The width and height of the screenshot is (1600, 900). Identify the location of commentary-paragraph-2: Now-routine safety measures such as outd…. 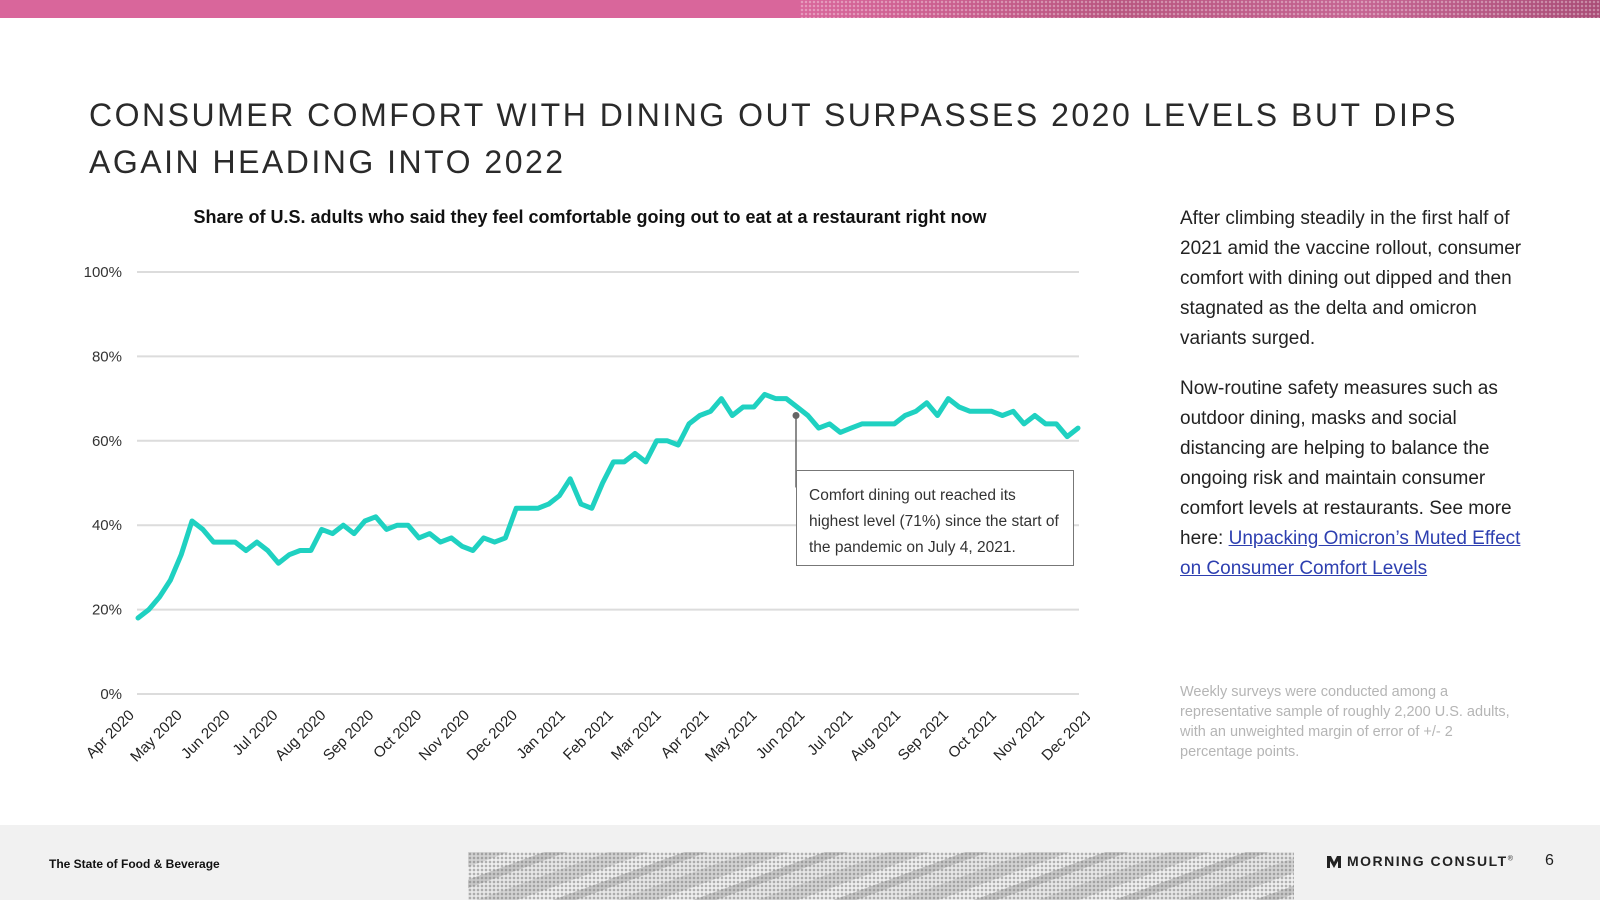
(1352, 479).